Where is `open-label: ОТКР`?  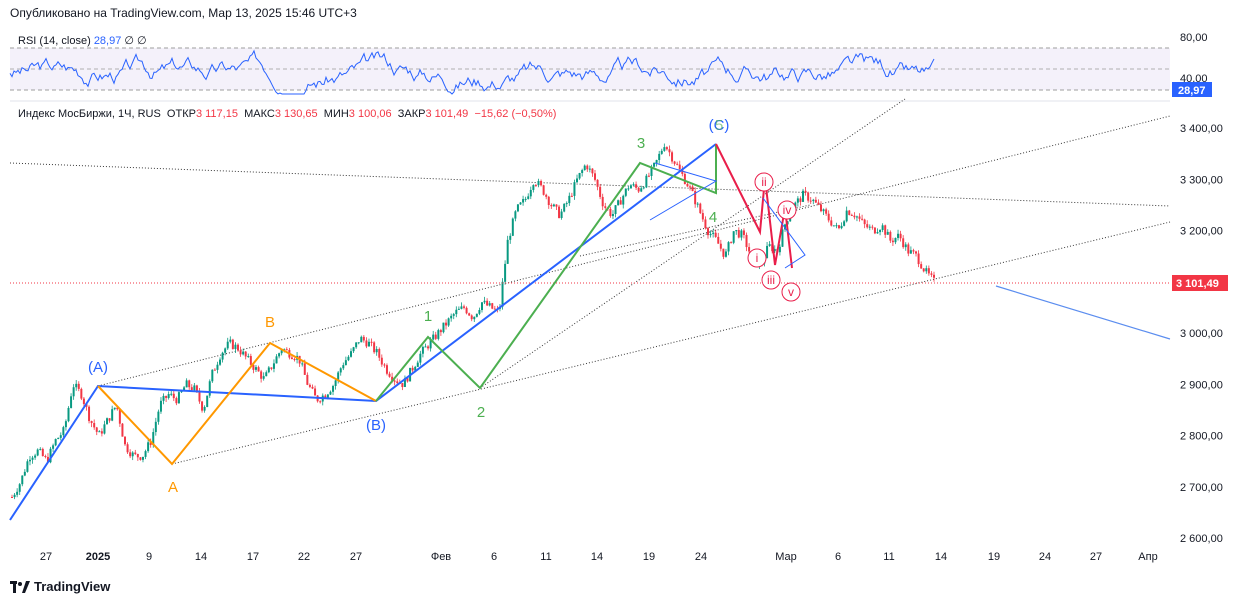
open-label: ОТКР is located at coordinates (181, 114).